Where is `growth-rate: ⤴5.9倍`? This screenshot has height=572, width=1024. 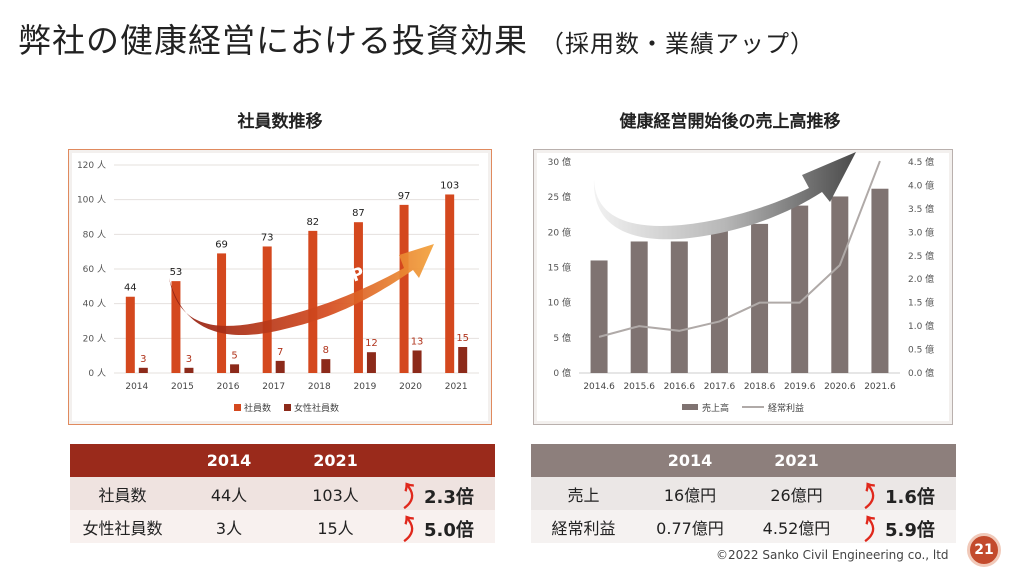
growth-rate: ⤴5.9倍 is located at coordinates (902, 528).